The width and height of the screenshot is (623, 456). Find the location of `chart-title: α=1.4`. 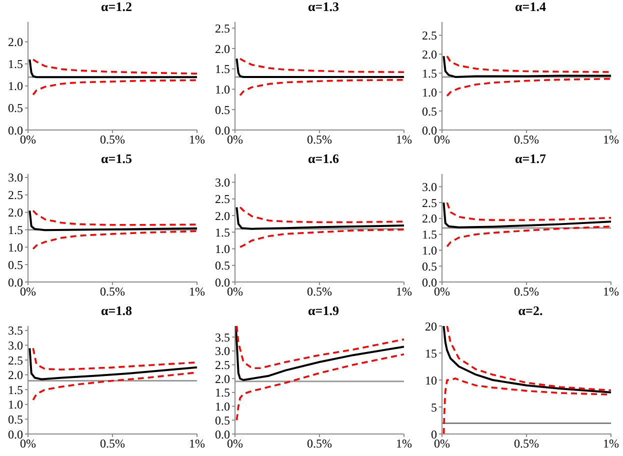

chart-title: α=1.4 is located at coordinates (530, 7).